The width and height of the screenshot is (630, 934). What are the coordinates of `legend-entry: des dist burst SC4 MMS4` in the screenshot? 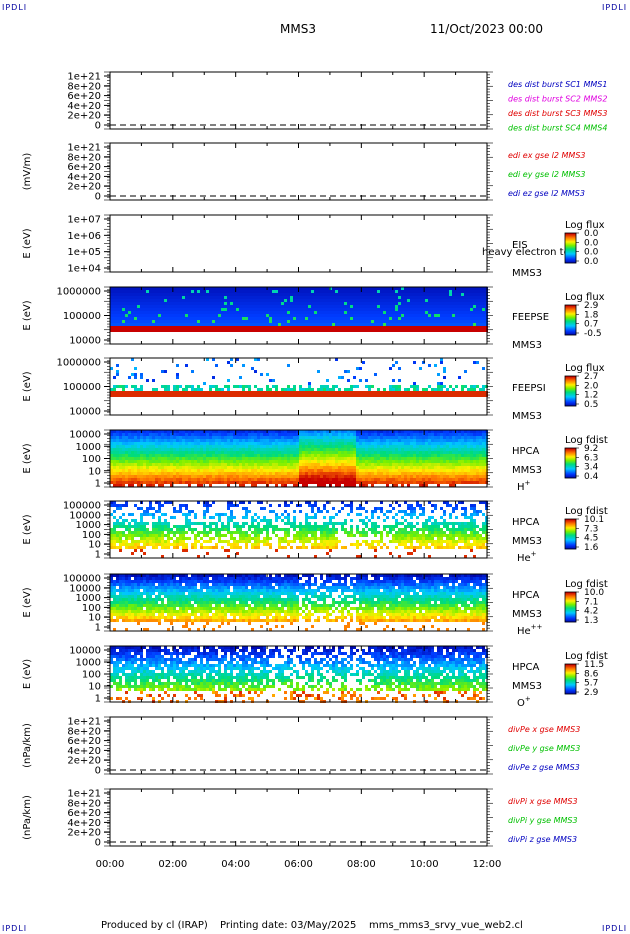 It's located at (557, 128).